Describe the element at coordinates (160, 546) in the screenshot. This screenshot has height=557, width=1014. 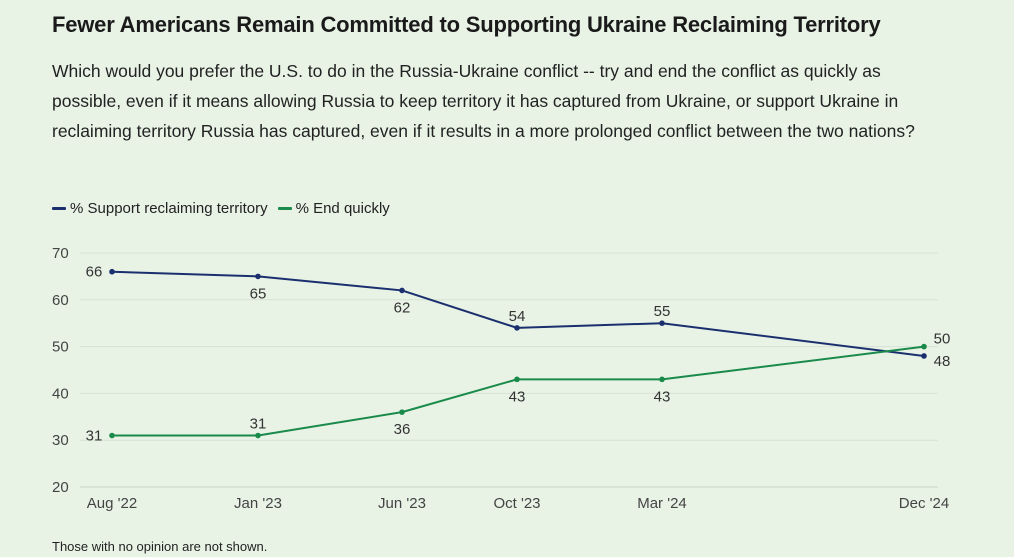
I see `footnote: Those with no opinion are not shown.` at that location.